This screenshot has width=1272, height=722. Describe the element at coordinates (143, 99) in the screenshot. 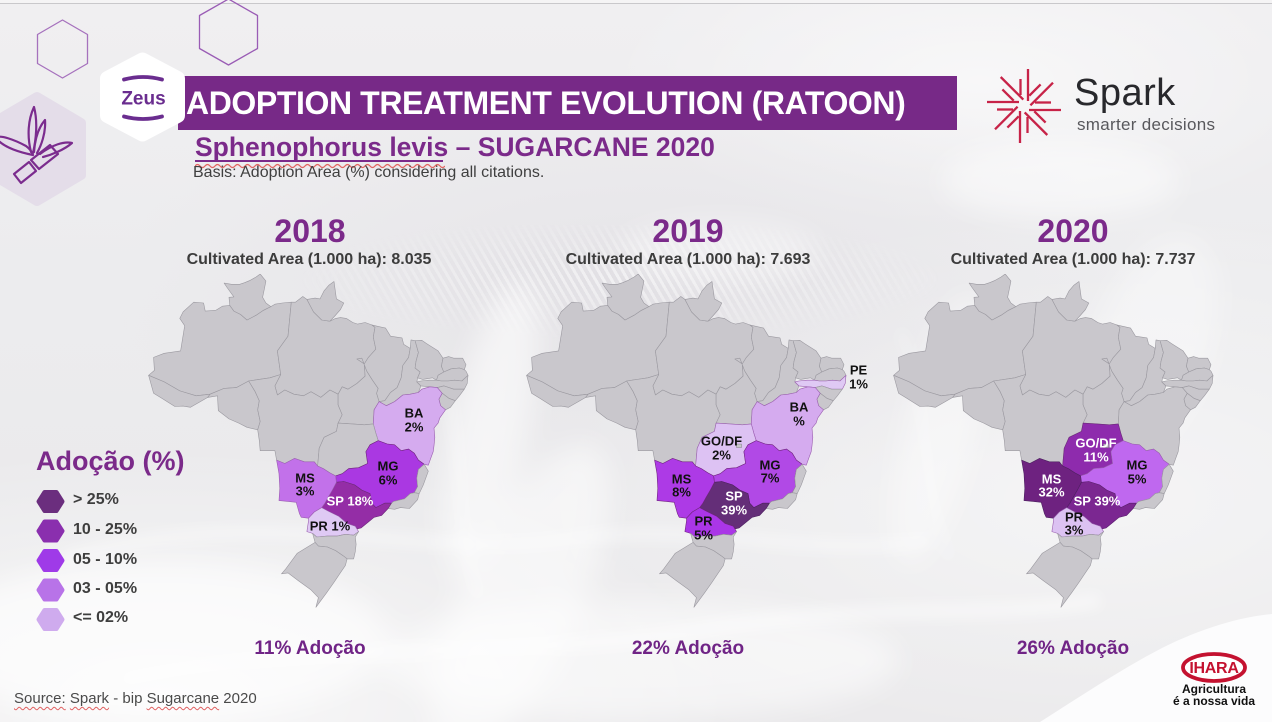

I see `svg-text: Zeus` at that location.